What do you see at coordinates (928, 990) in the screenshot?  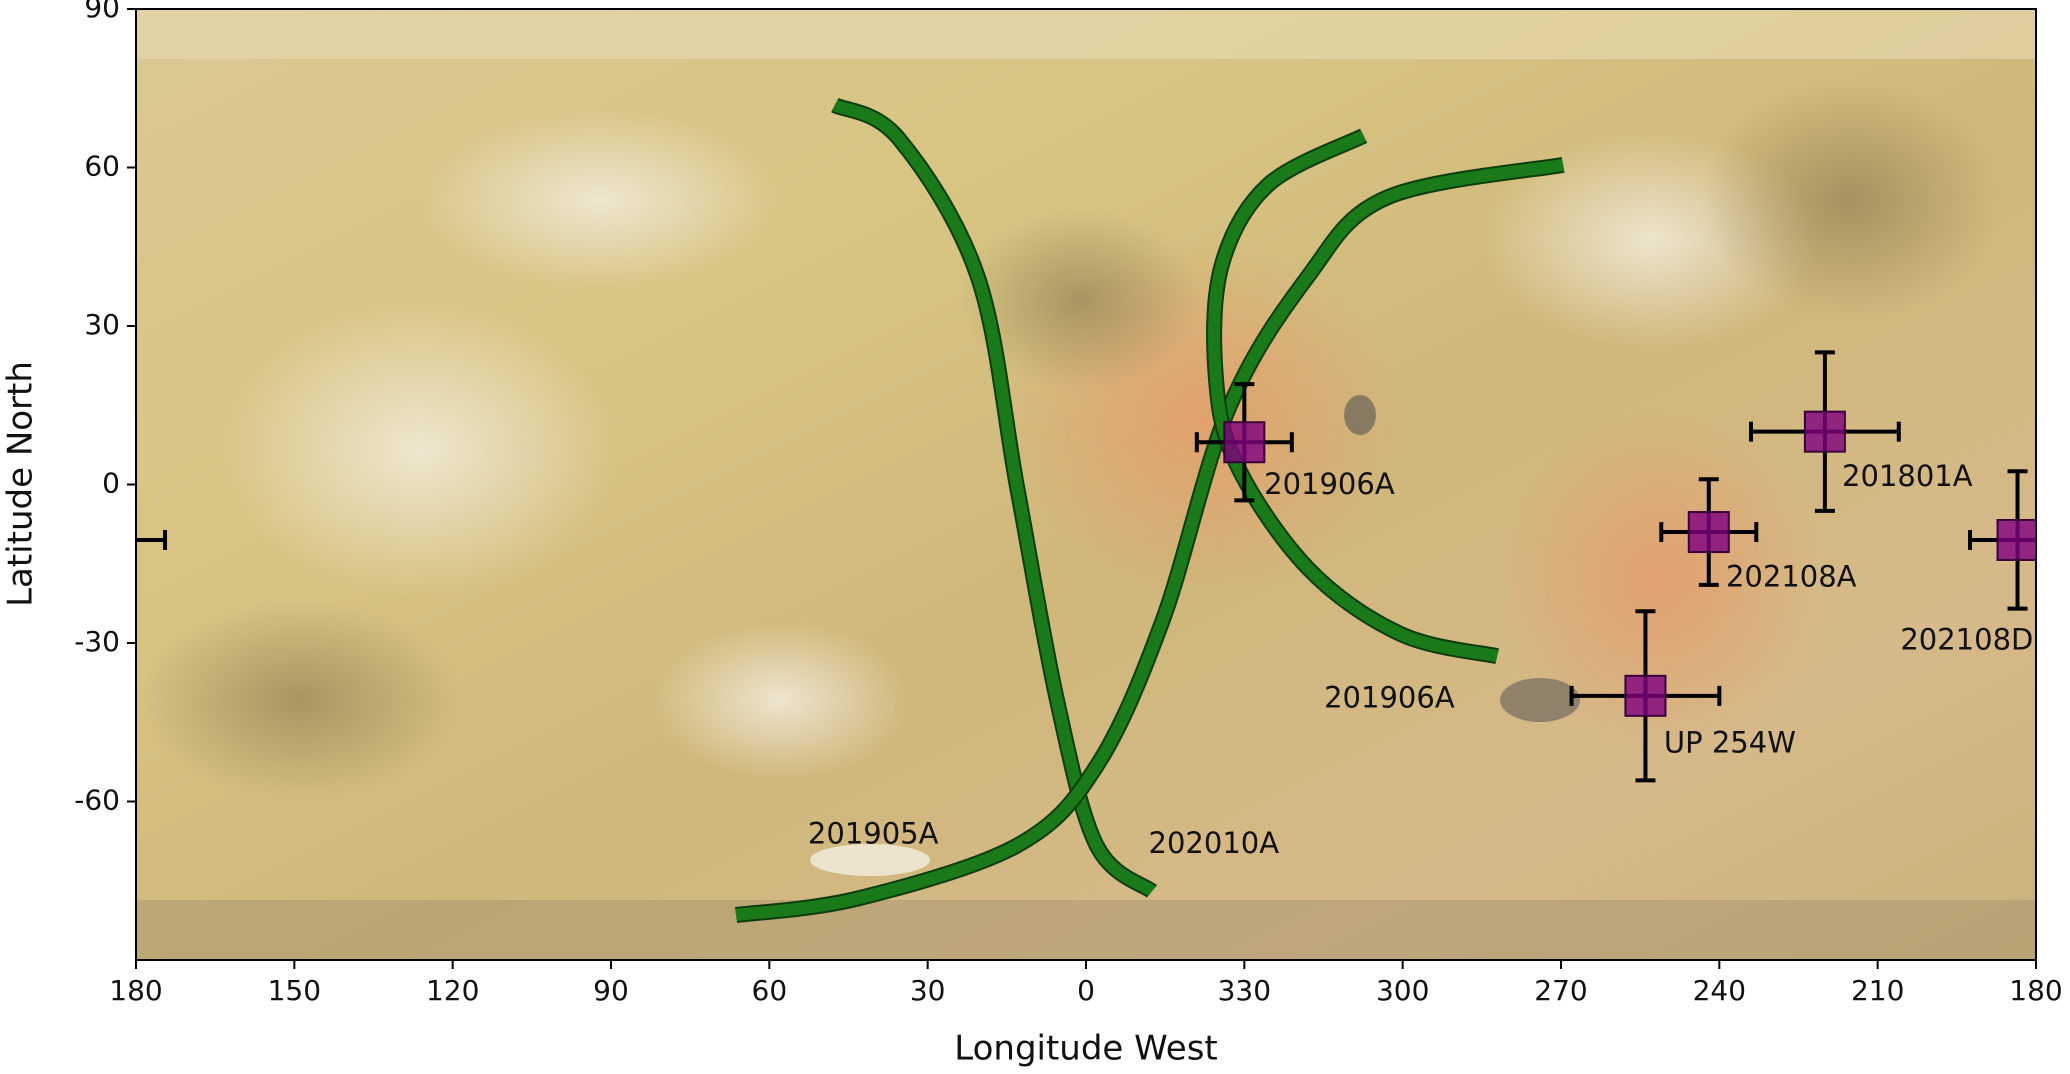 I see `x-tick-label: 30` at bounding box center [928, 990].